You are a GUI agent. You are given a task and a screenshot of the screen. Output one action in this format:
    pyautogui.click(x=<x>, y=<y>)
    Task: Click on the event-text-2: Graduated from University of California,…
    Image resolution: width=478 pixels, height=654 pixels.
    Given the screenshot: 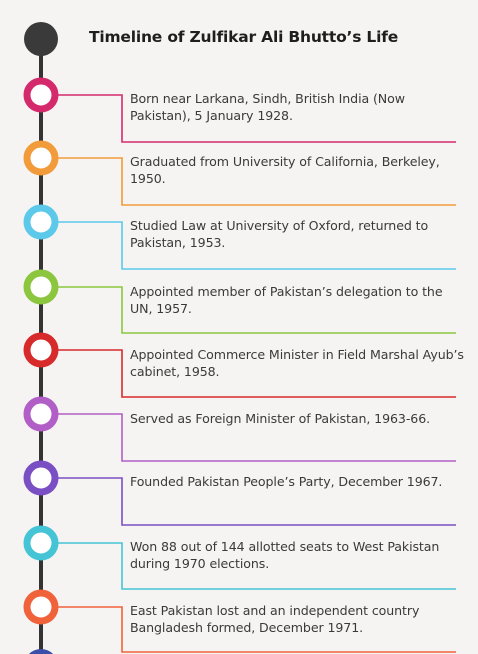 What is the action you would take?
    pyautogui.click(x=285, y=170)
    